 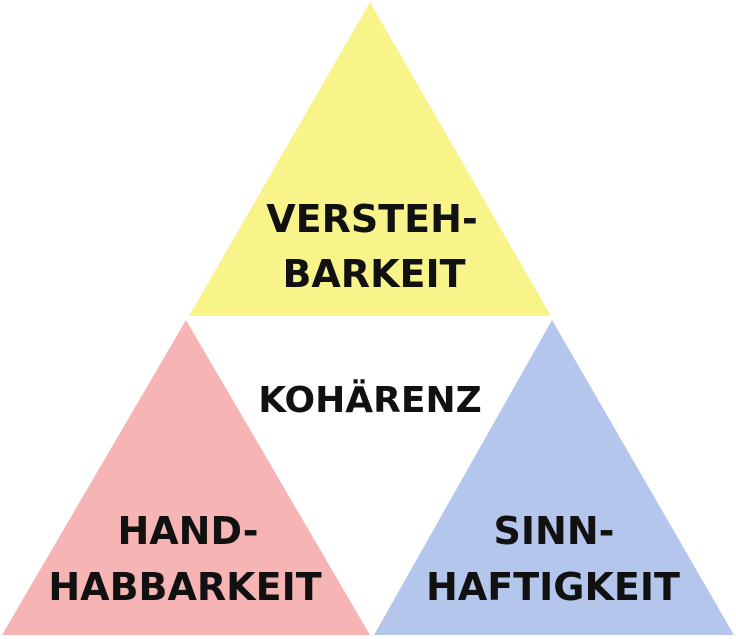 I want to click on right-triangle-label-line1: SINN-, so click(x=554, y=531).